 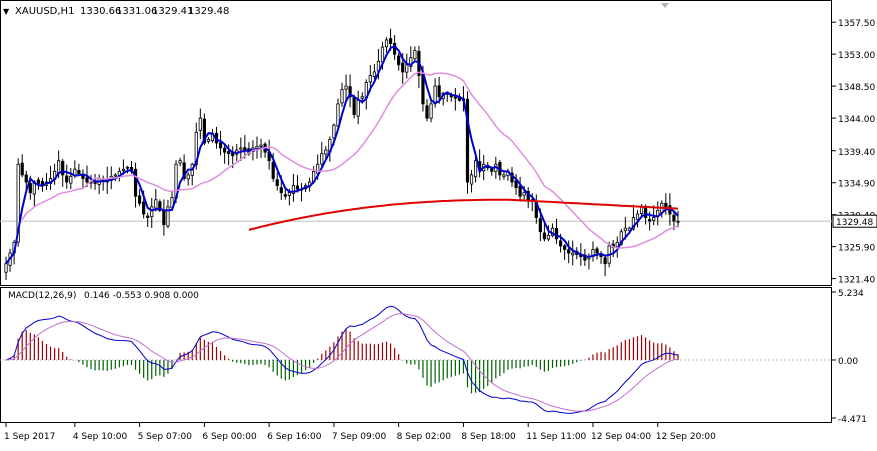 I want to click on shift-marker-icon, so click(x=665, y=5).